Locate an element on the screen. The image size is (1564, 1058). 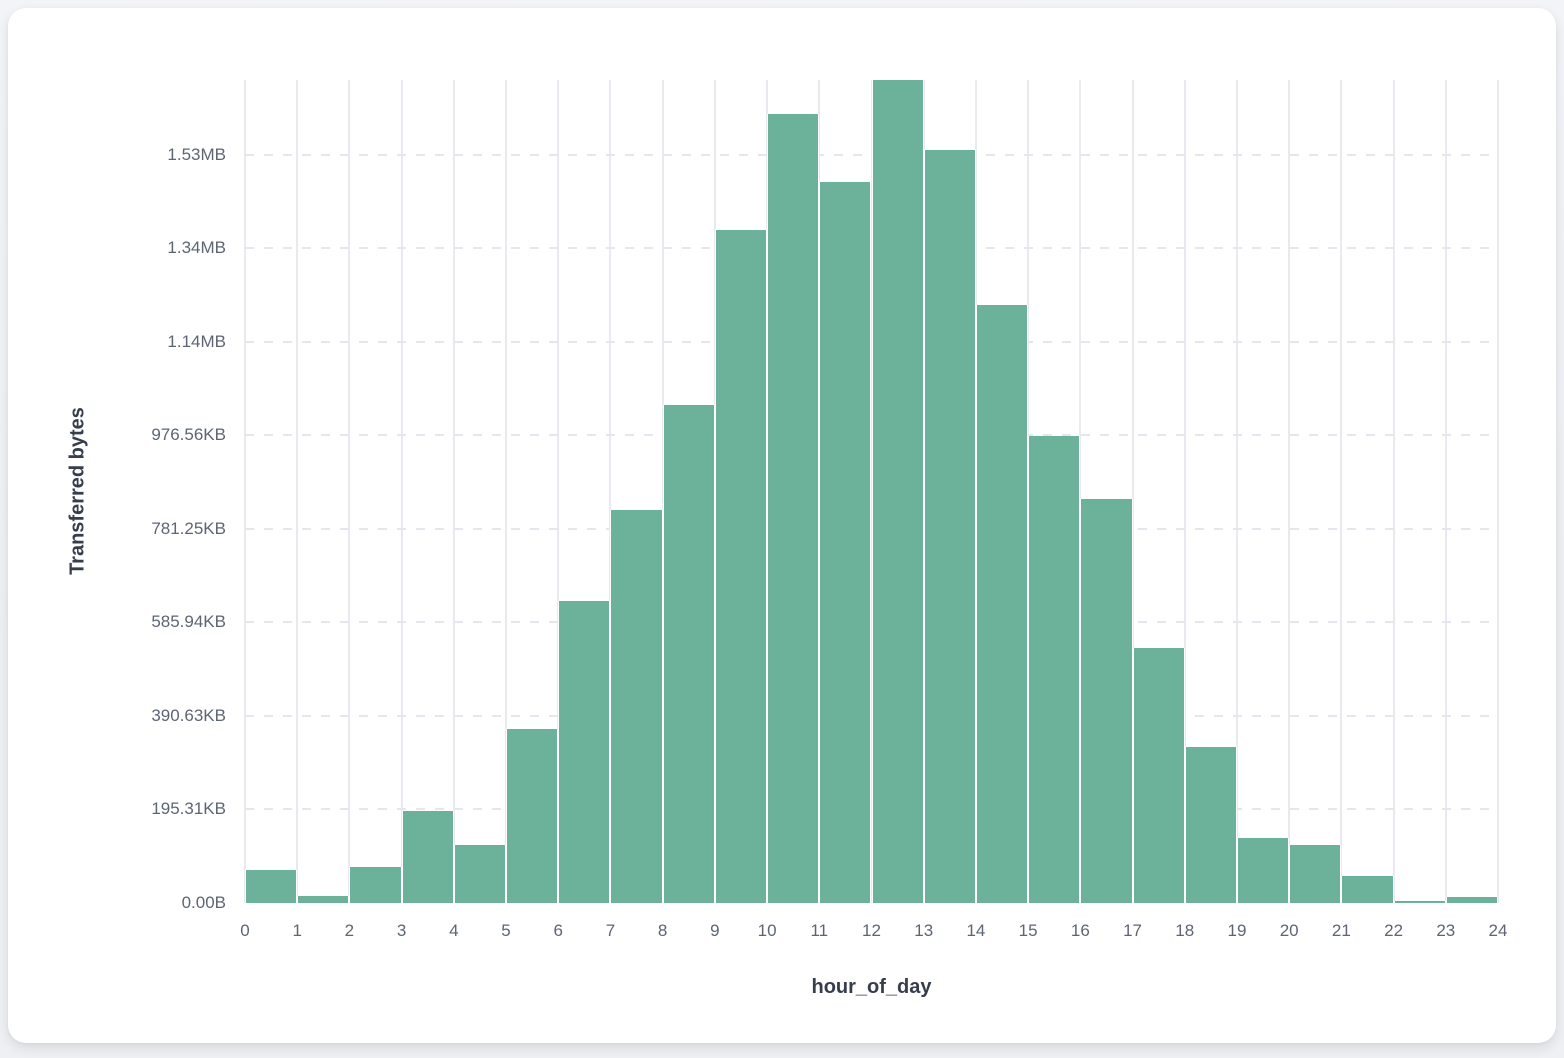
x-tick-label: 7 is located at coordinates (610, 930).